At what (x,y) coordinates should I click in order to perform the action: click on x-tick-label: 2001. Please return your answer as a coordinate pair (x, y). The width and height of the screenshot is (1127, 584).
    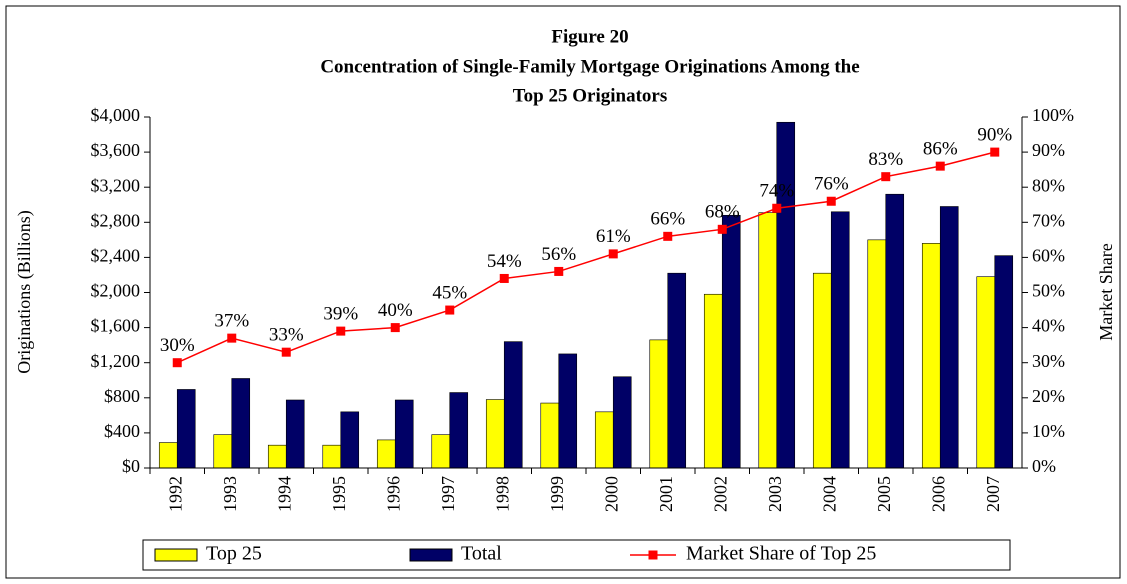
    Looking at the image, I should click on (666, 494).